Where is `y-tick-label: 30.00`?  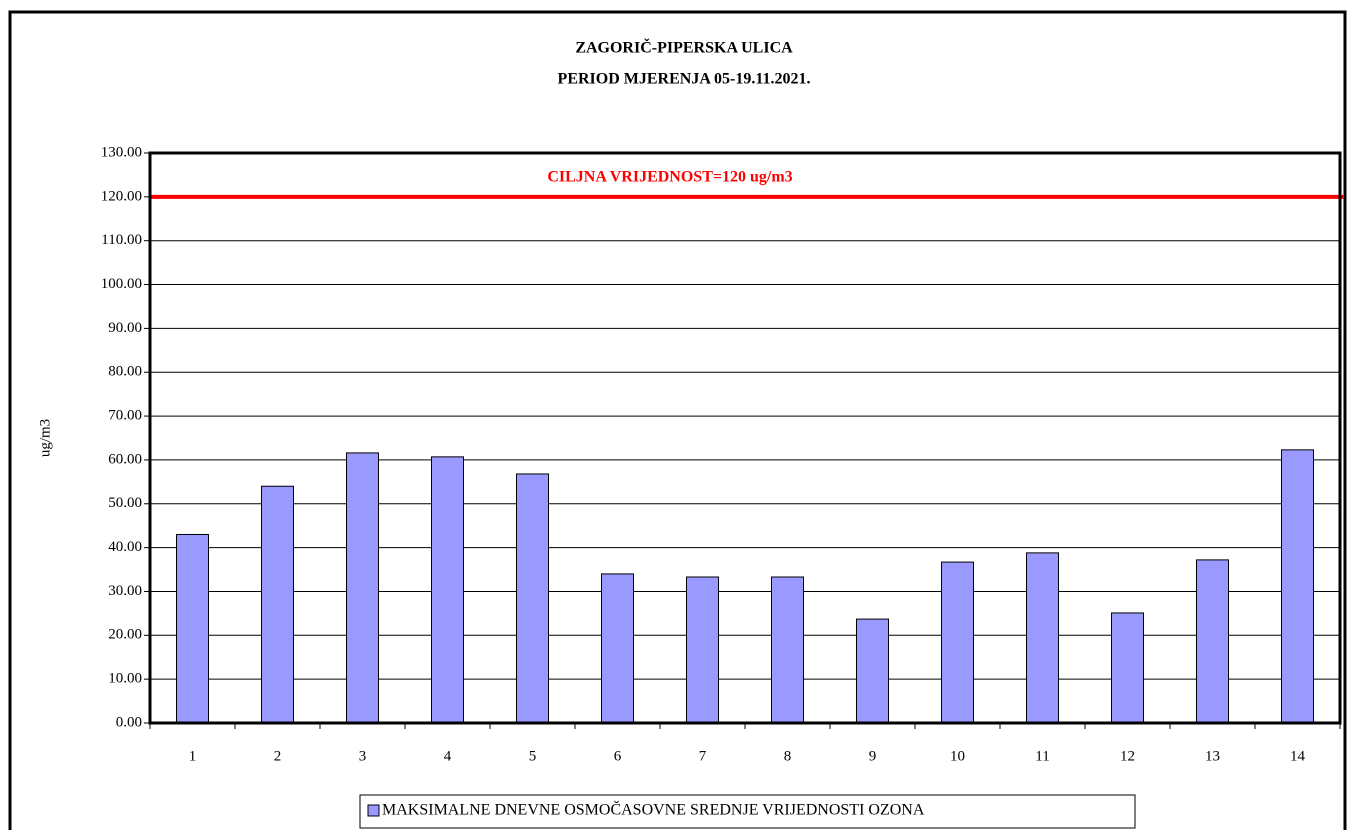
y-tick-label: 30.00 is located at coordinates (125, 591).